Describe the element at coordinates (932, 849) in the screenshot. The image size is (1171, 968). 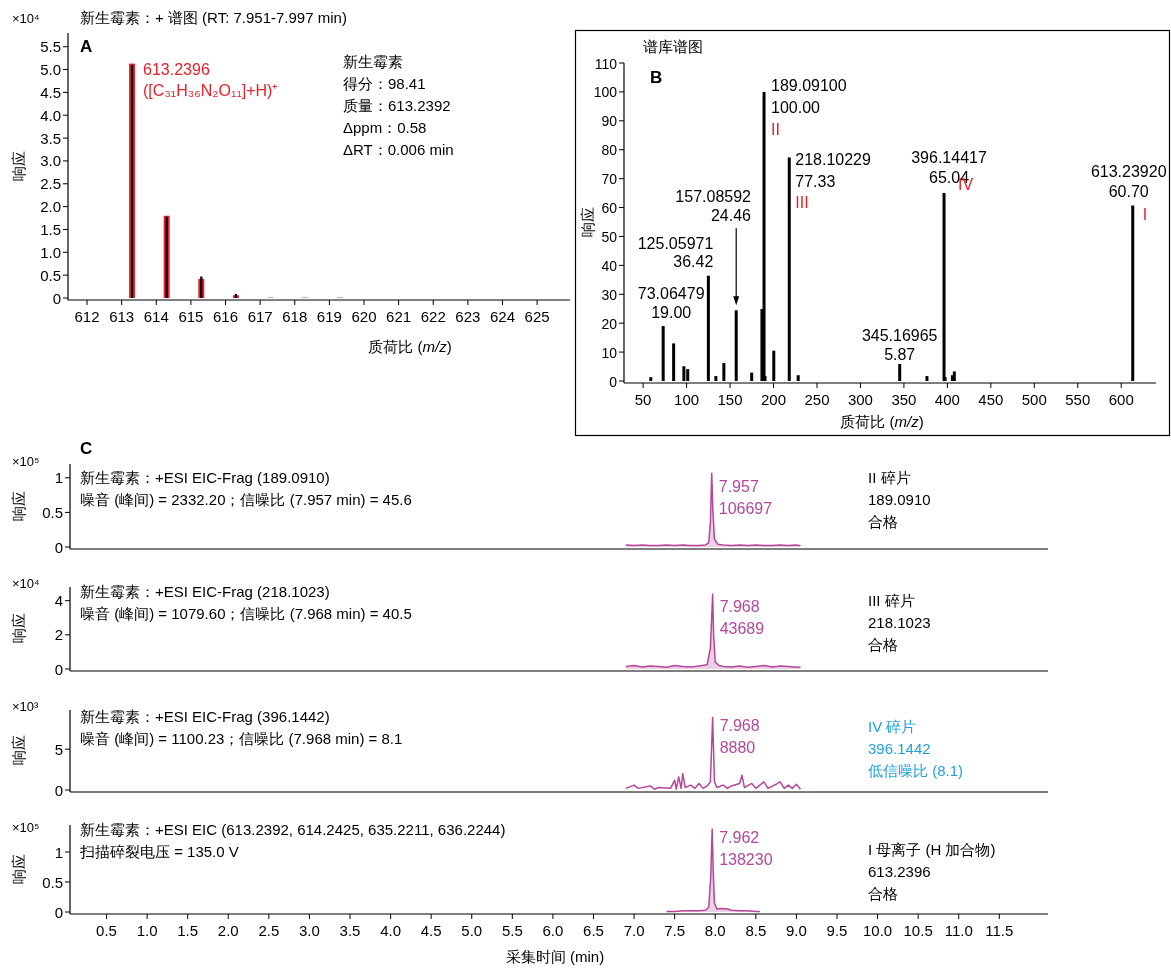
I see `annotation: I 母离子 (H 加合物)` at that location.